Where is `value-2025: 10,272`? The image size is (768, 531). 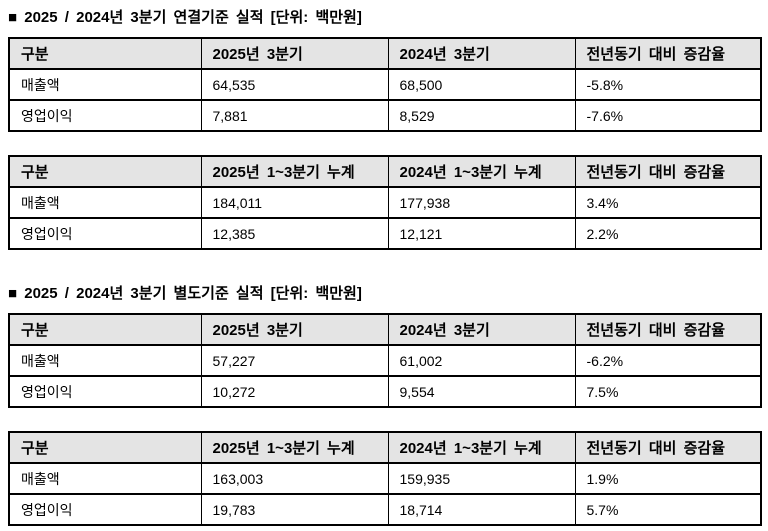
value-2025: 10,272 is located at coordinates (294, 391).